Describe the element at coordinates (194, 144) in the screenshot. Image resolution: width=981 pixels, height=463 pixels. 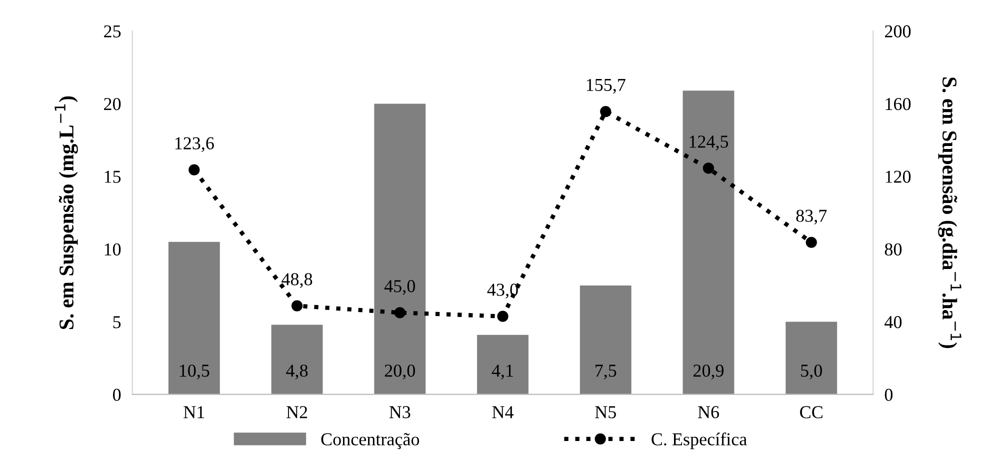
I see `data-label: 123,6` at that location.